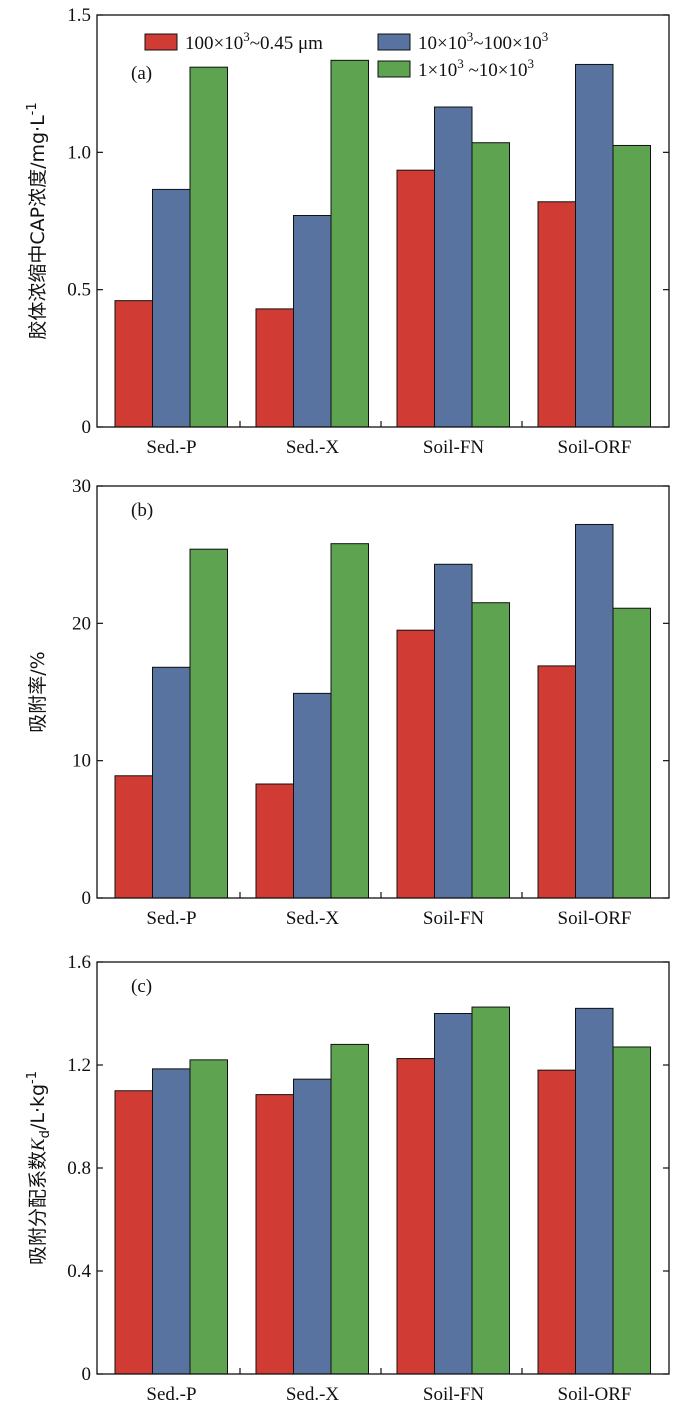 The height and width of the screenshot is (1408, 700). What do you see at coordinates (79, 1065) in the screenshot?
I see `y-tick-label: 1.2` at bounding box center [79, 1065].